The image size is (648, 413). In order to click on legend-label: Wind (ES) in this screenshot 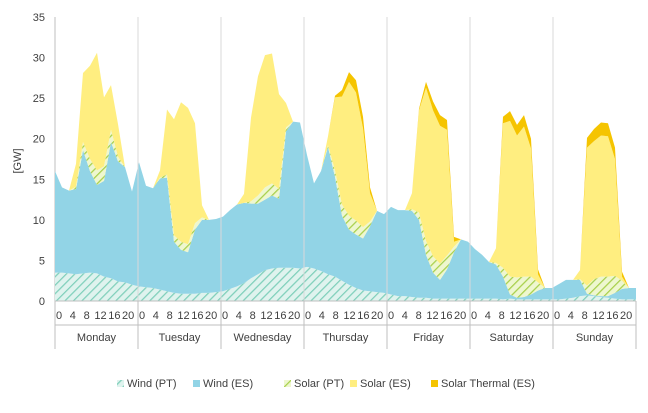, I will do `click(228, 384)`.